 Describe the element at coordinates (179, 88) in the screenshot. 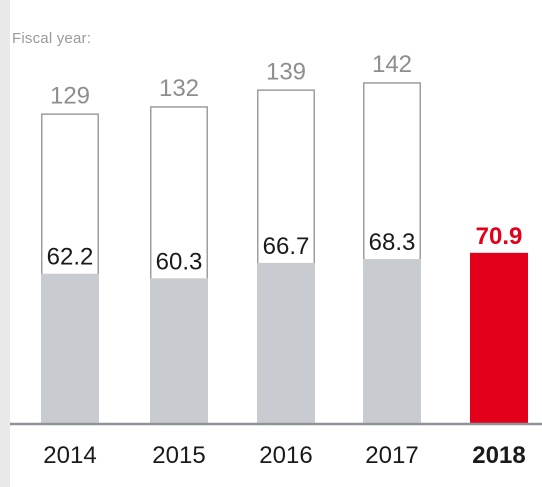

I see `total-label-2015: 132` at that location.